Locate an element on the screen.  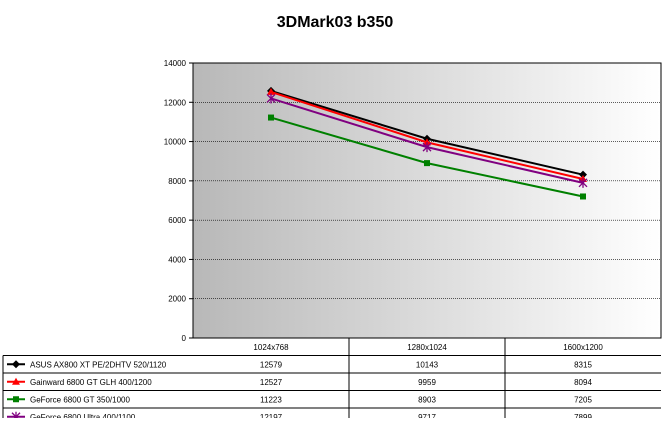
y-tick-label: 4000 is located at coordinates (177, 259).